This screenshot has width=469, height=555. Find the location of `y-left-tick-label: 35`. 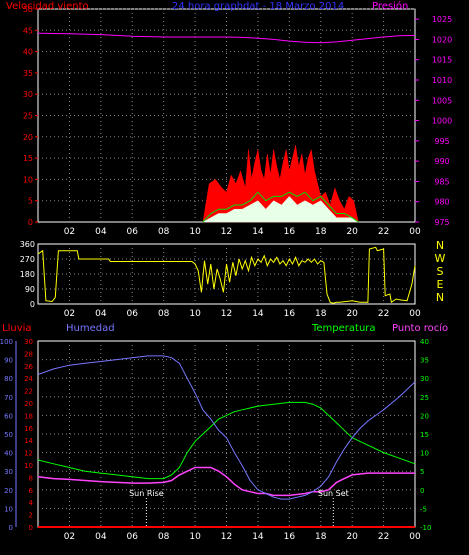

y-left-tick-label: 35 is located at coordinates (28, 73).